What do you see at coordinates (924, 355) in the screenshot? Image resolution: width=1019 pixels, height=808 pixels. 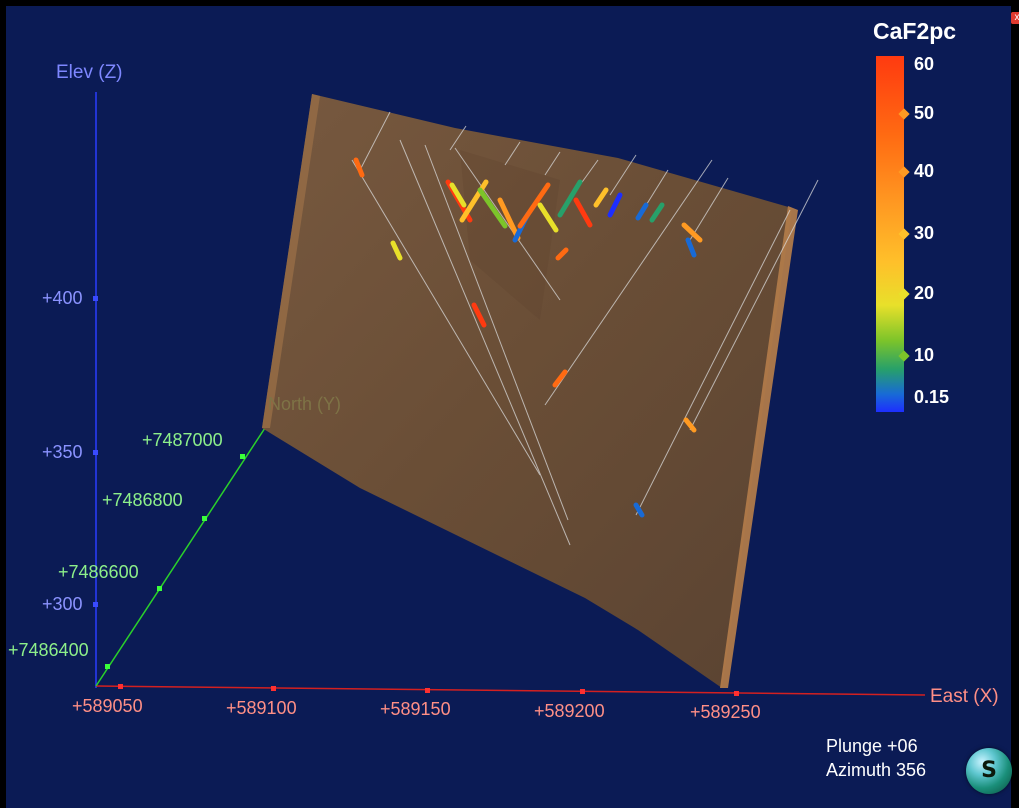 I see `legend-label: 10` at bounding box center [924, 355].